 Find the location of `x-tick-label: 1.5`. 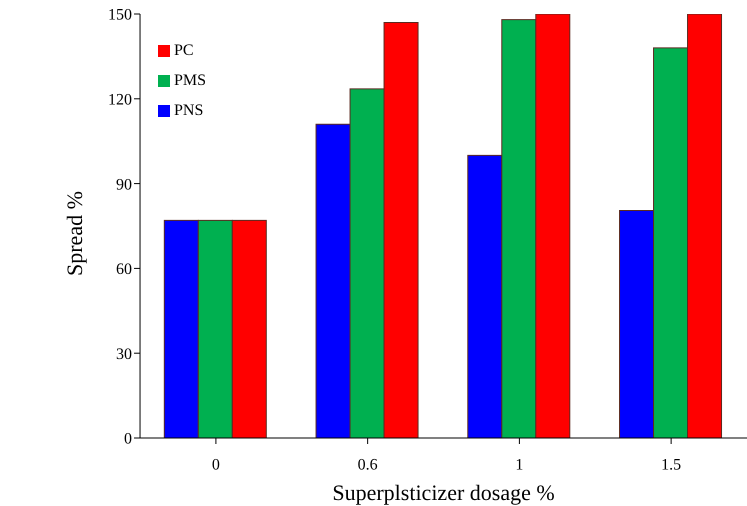

x-tick-label: 1.5 is located at coordinates (671, 465).